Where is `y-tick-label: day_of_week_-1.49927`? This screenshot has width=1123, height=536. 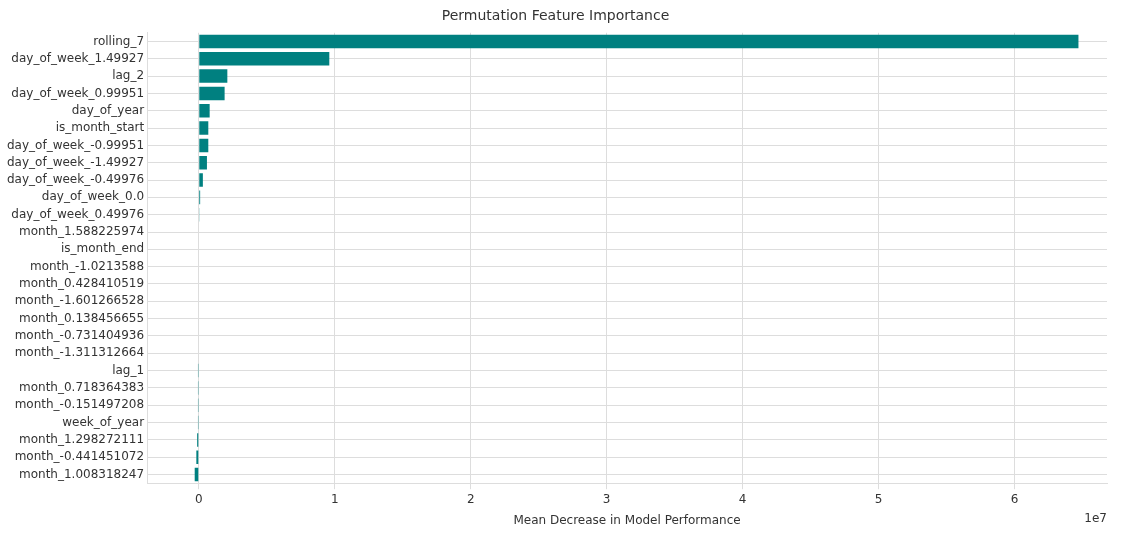
y-tick-label: day_of_week_-1.49927 is located at coordinates (76, 161).